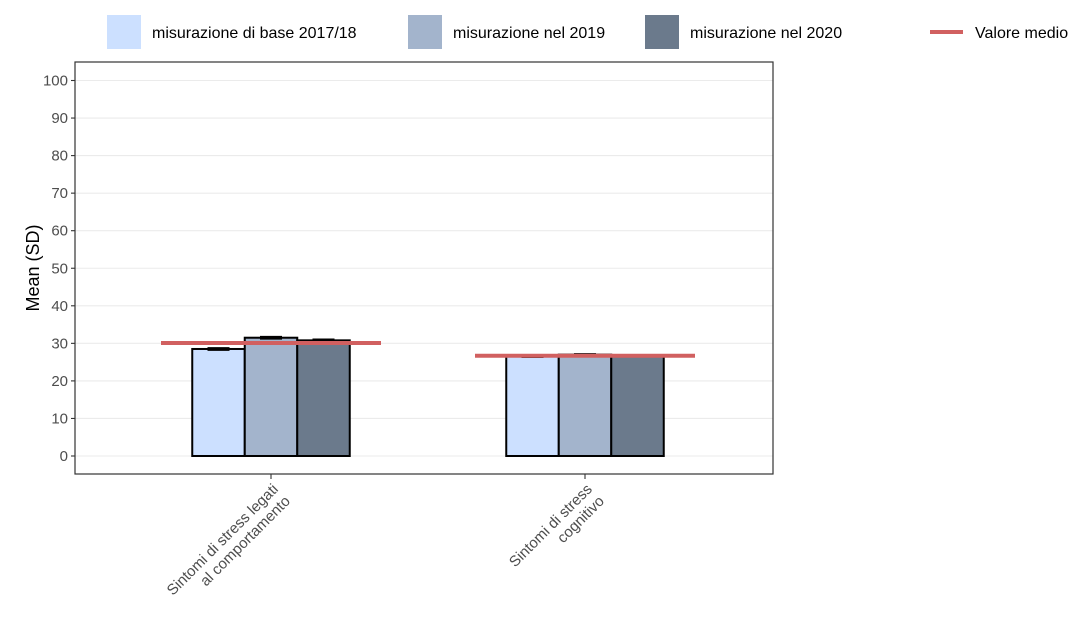 The height and width of the screenshot is (623, 1085). Describe the element at coordinates (59, 381) in the screenshot. I see `y-tick-label: 20` at that location.